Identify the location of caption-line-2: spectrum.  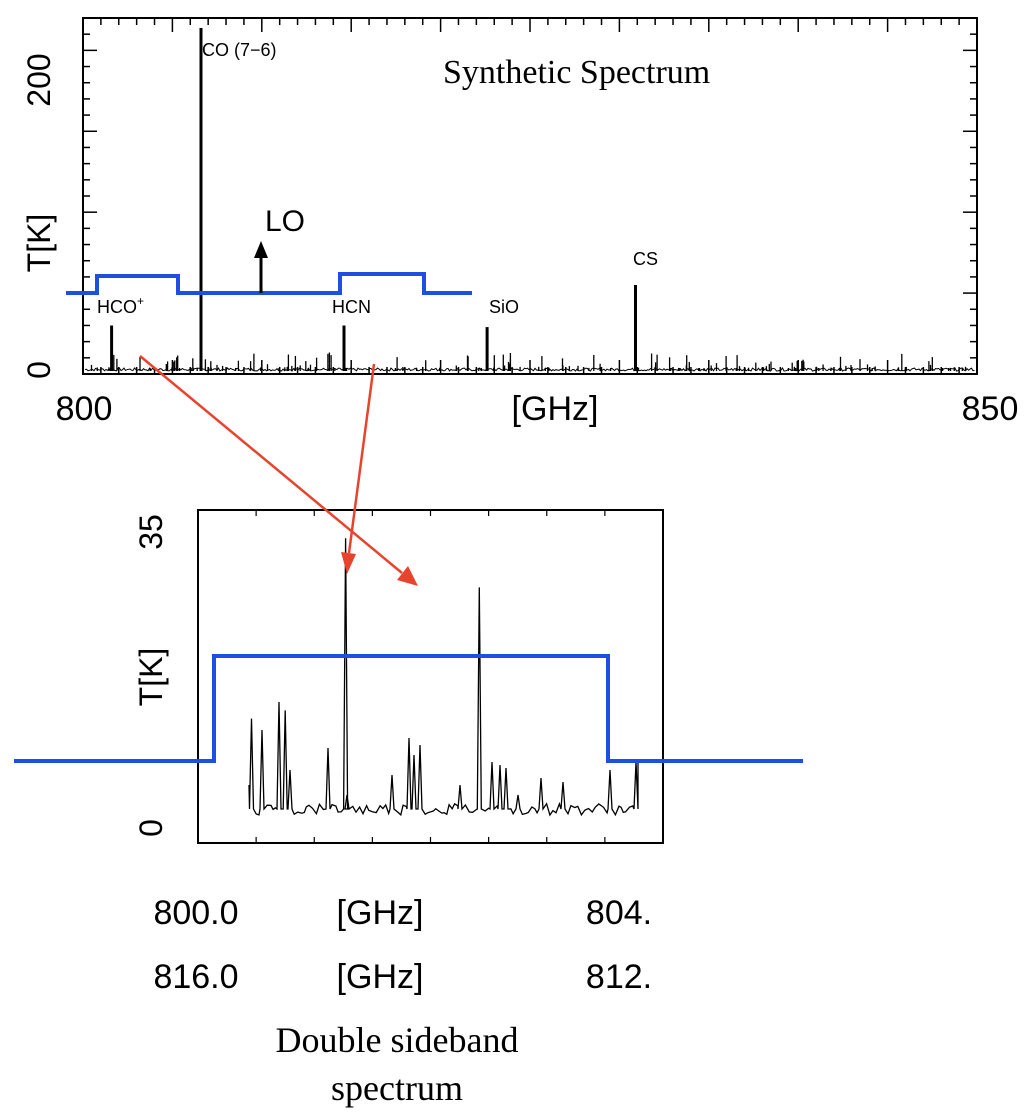
(397, 1088).